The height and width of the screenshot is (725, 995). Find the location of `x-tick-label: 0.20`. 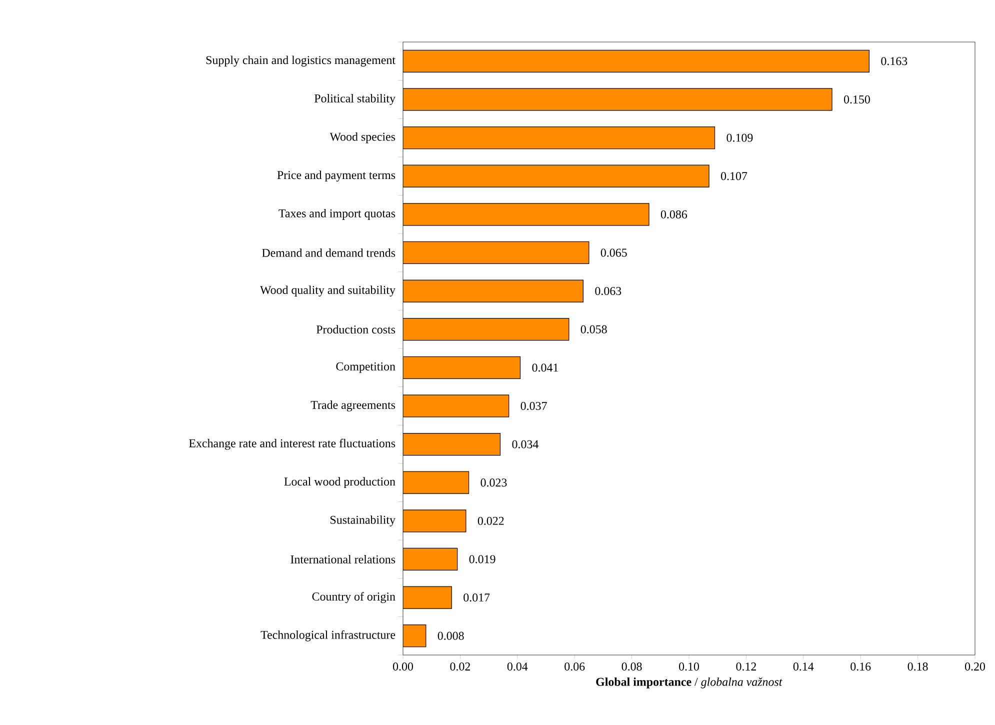

x-tick-label: 0.20 is located at coordinates (975, 666).